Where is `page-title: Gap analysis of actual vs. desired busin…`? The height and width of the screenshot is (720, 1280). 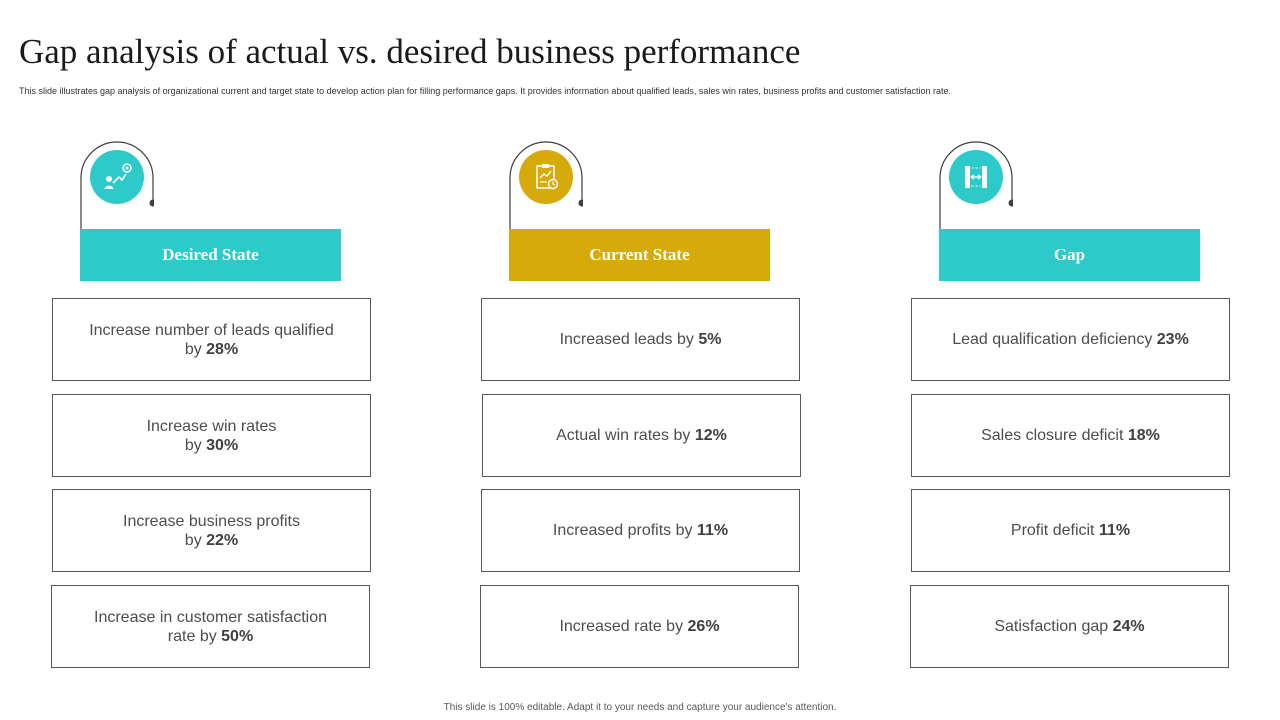
page-title: Gap analysis of actual vs. desired busin… is located at coordinates (410, 51).